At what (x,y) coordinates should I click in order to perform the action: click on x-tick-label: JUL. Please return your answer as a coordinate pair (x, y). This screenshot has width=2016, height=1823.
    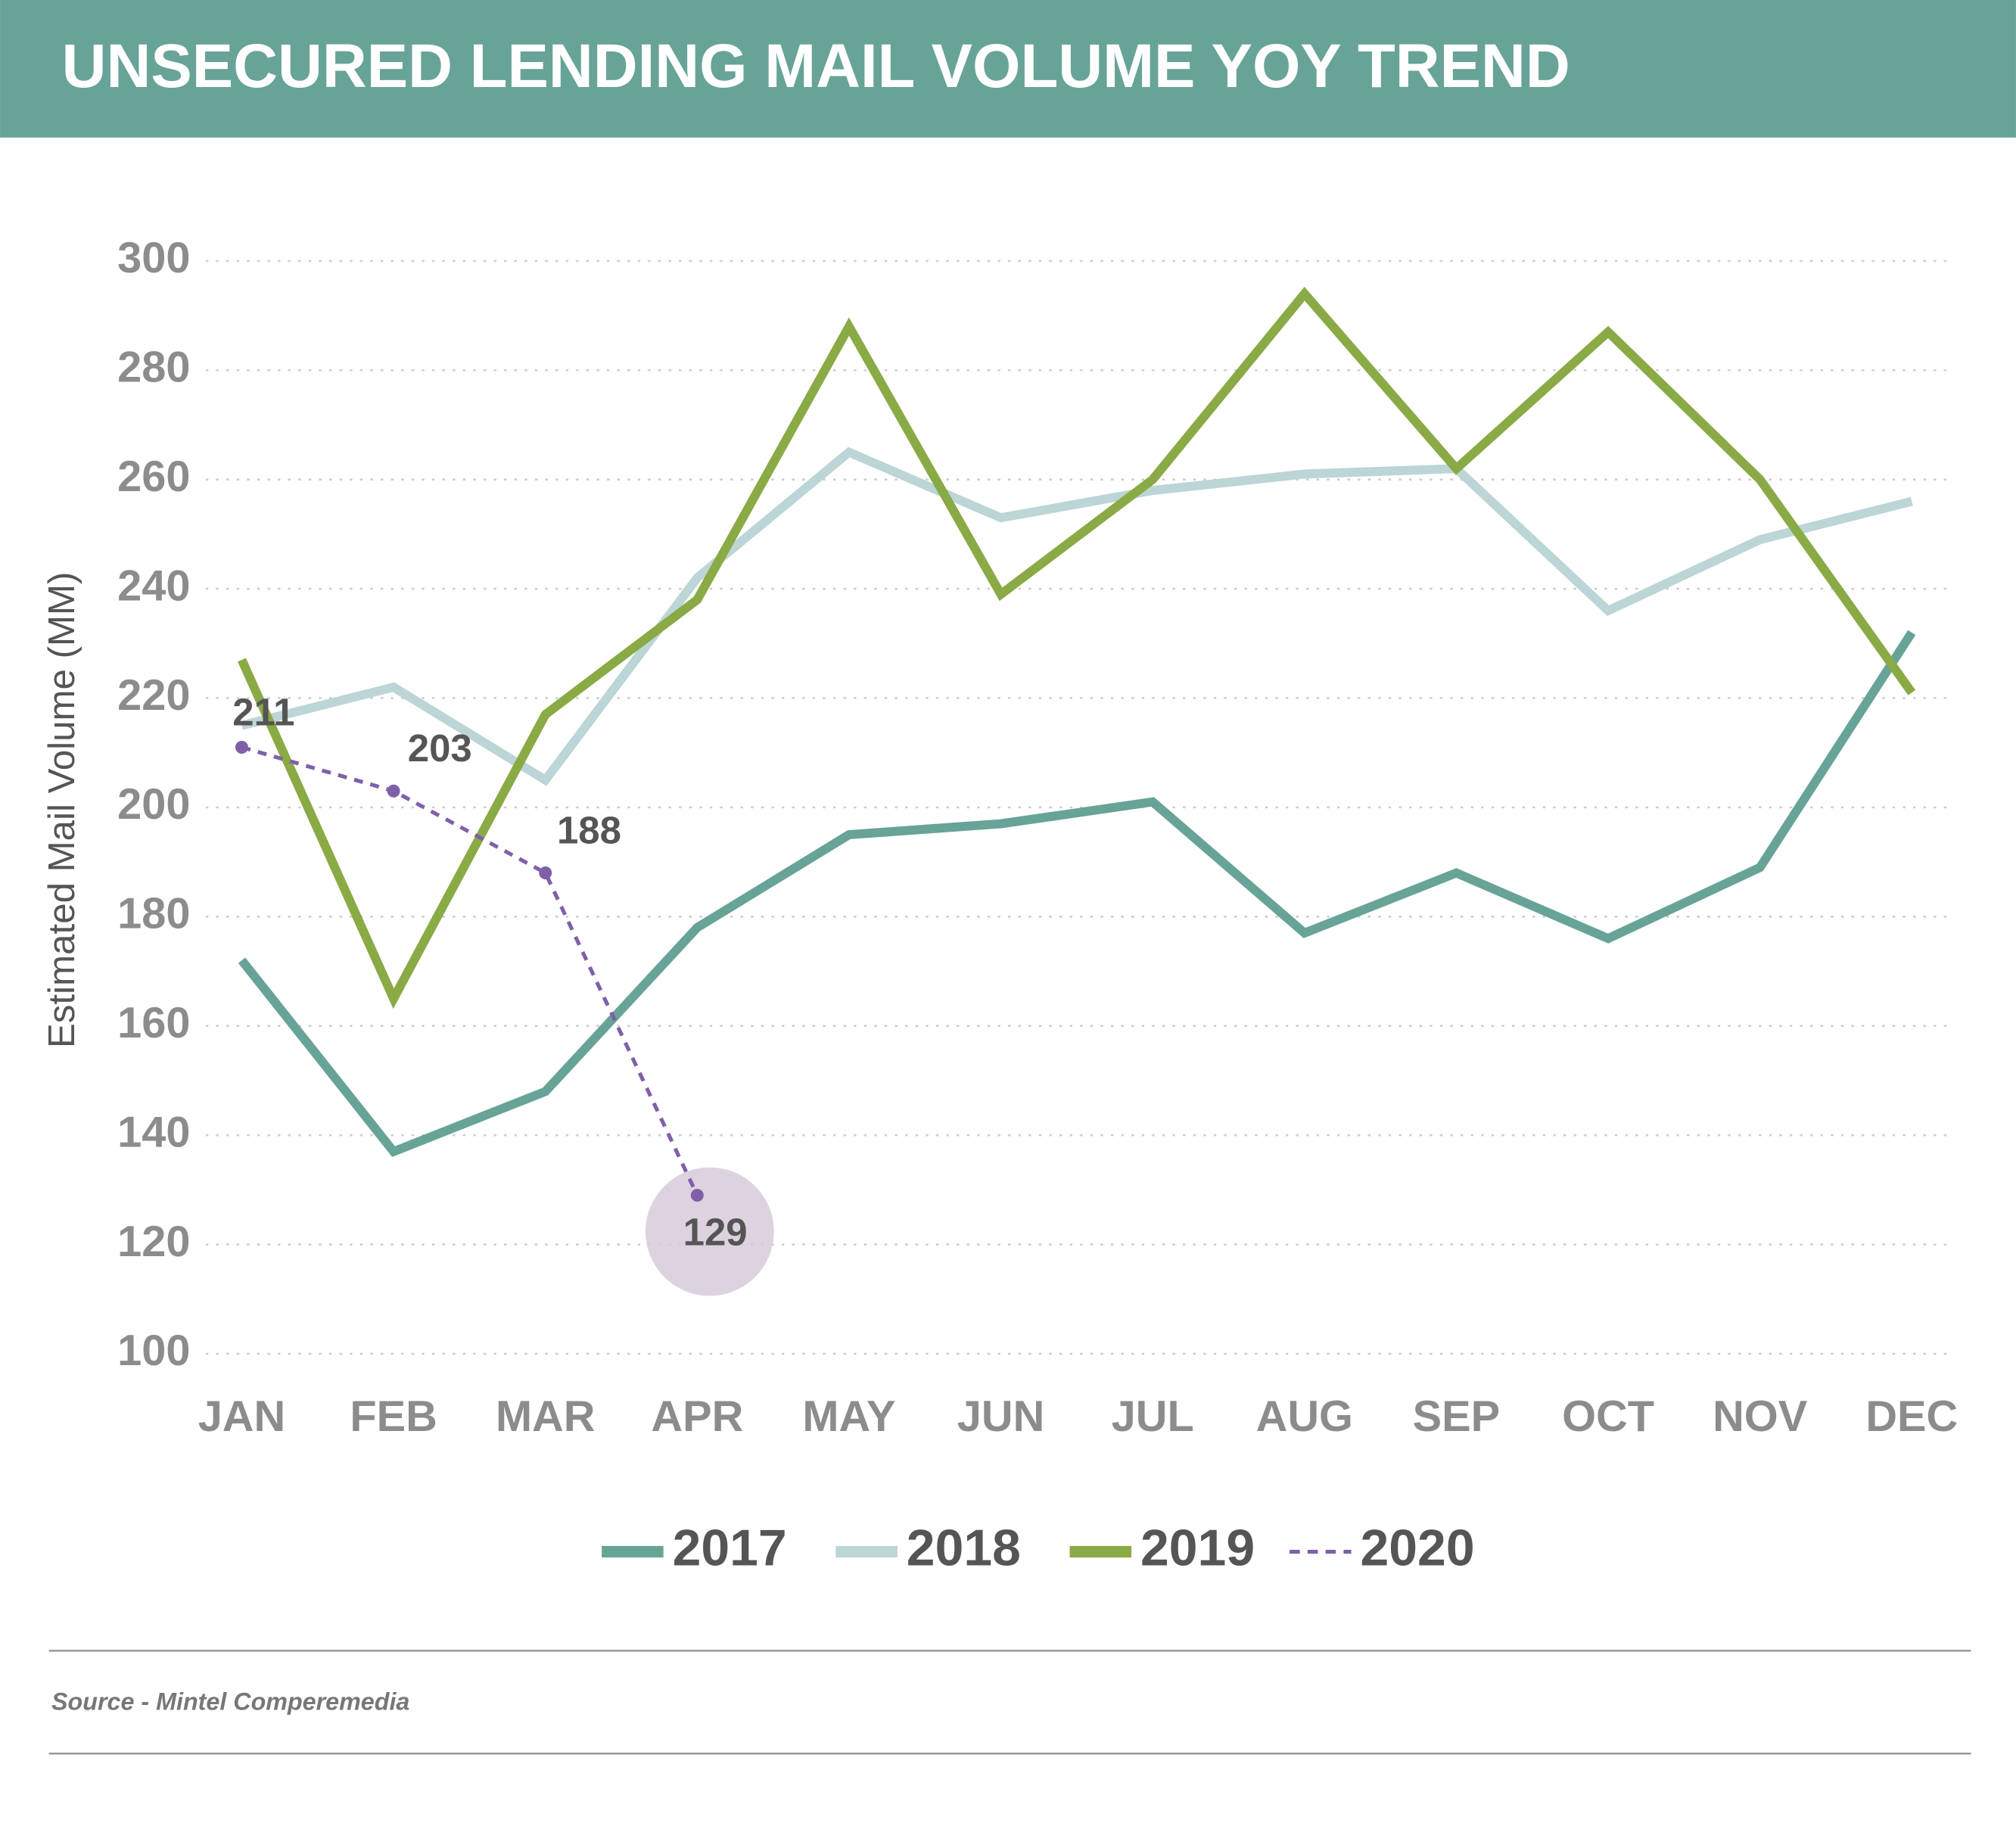
    Looking at the image, I should click on (1153, 1416).